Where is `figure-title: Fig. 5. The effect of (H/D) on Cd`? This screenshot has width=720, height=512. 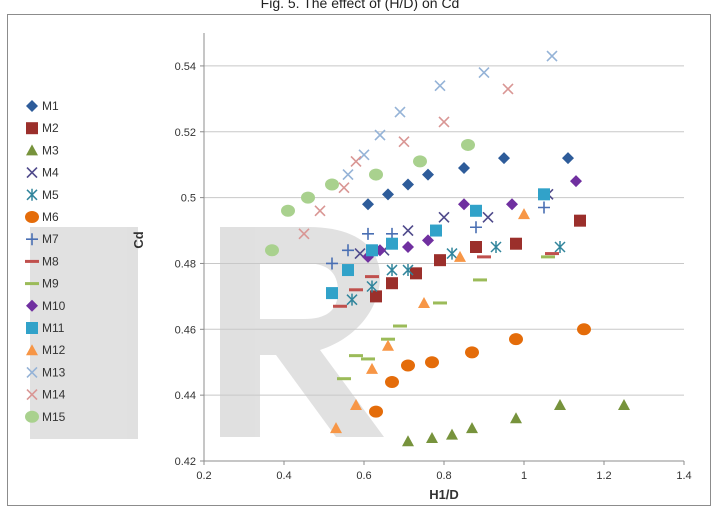 figure-title: Fig. 5. The effect of (H/D) on Cd is located at coordinates (360, 5).